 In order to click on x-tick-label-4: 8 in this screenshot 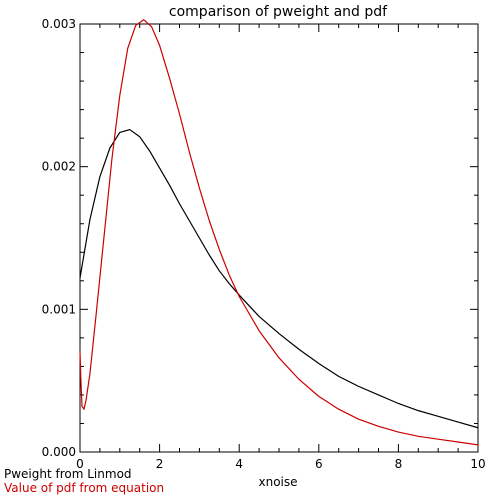, I will do `click(399, 464)`.